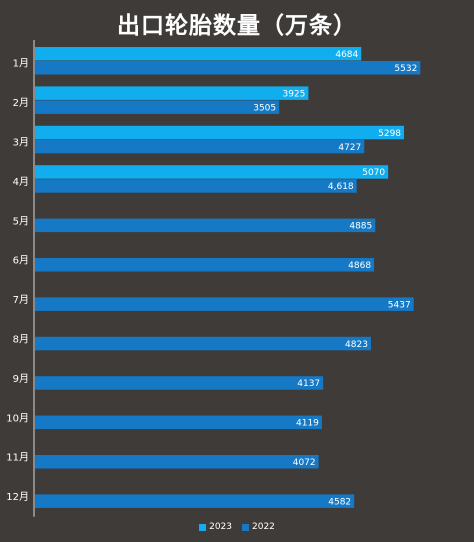  Describe the element at coordinates (263, 527) in the screenshot. I see `legend-label-2022: 2022` at that location.